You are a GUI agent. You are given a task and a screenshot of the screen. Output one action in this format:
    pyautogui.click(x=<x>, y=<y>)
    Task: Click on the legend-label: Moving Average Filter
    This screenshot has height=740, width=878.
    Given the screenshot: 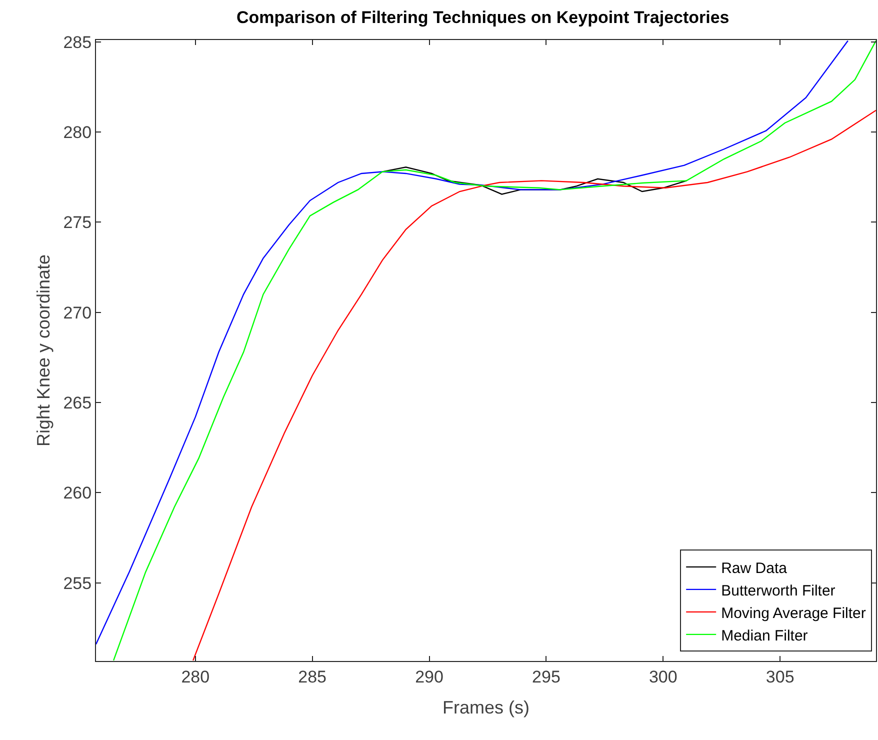 What is the action you would take?
    pyautogui.click(x=793, y=613)
    